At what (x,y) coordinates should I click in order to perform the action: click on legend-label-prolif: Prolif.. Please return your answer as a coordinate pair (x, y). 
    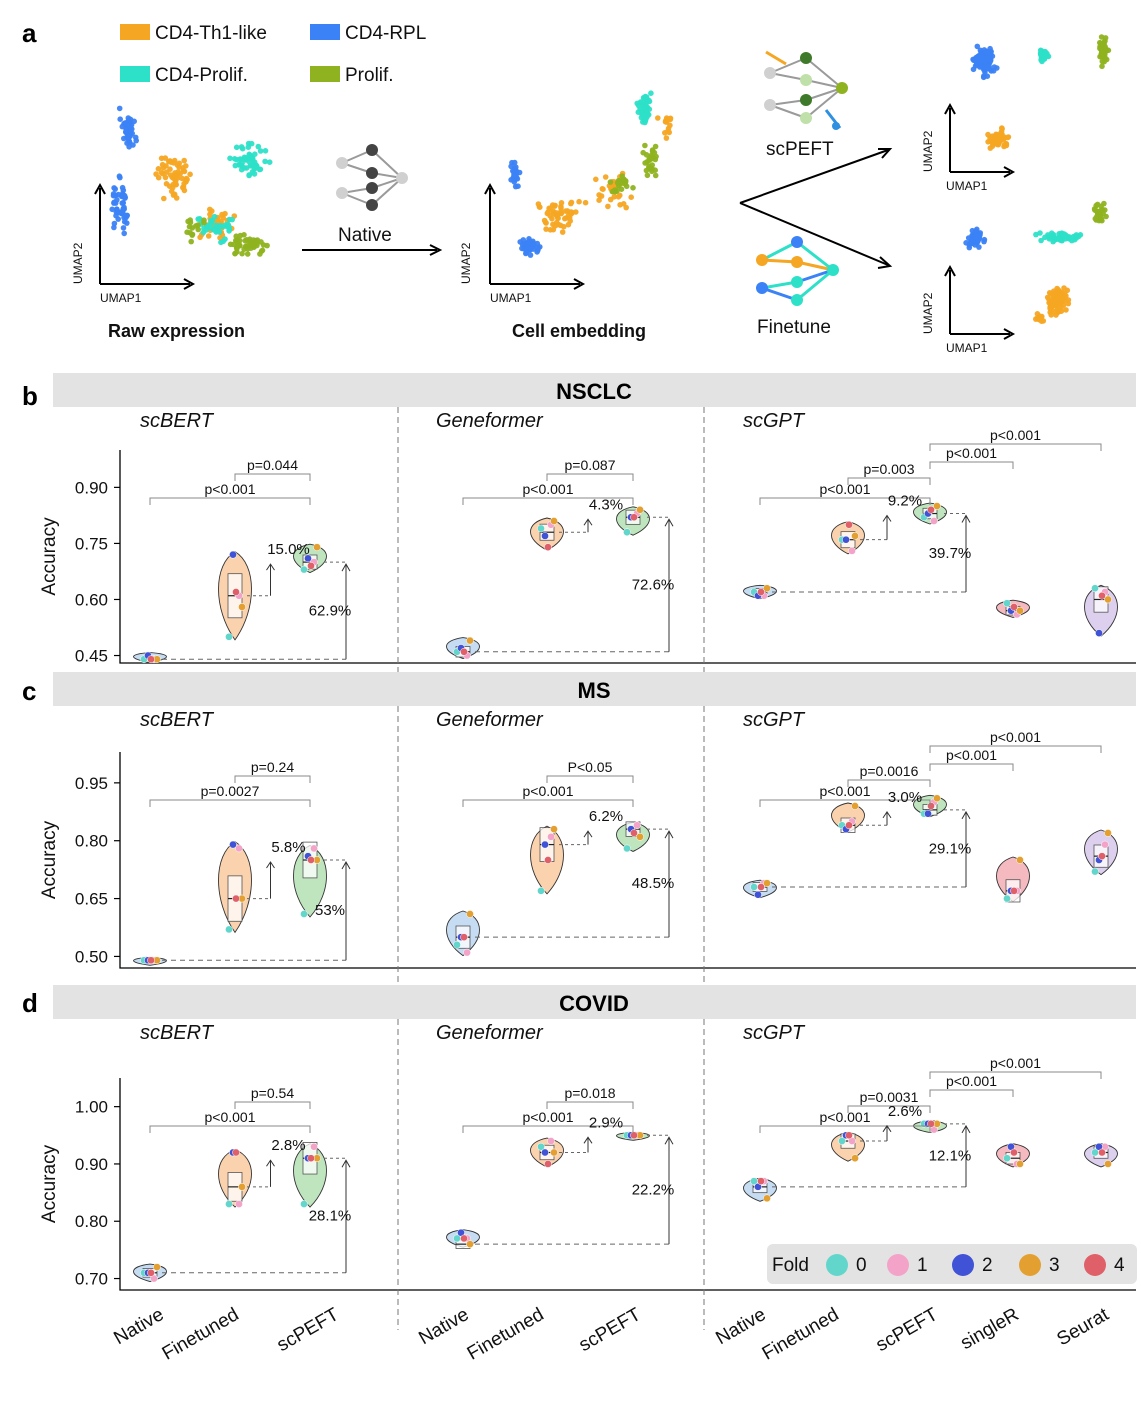
    Looking at the image, I should click on (369, 75).